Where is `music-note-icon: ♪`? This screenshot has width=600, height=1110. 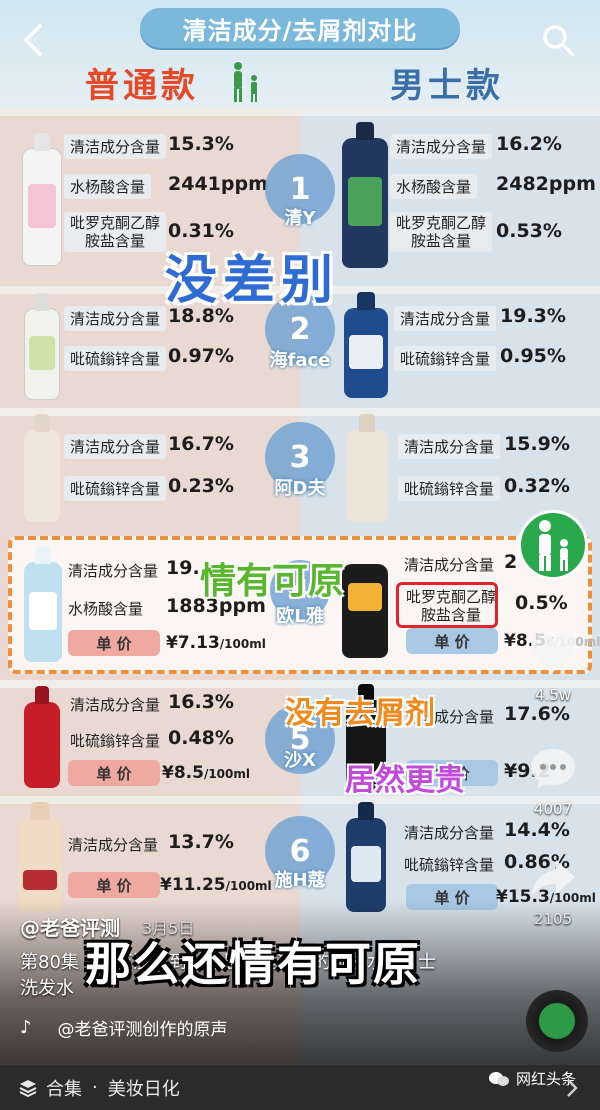
music-note-icon: ♪ is located at coordinates (26, 1027).